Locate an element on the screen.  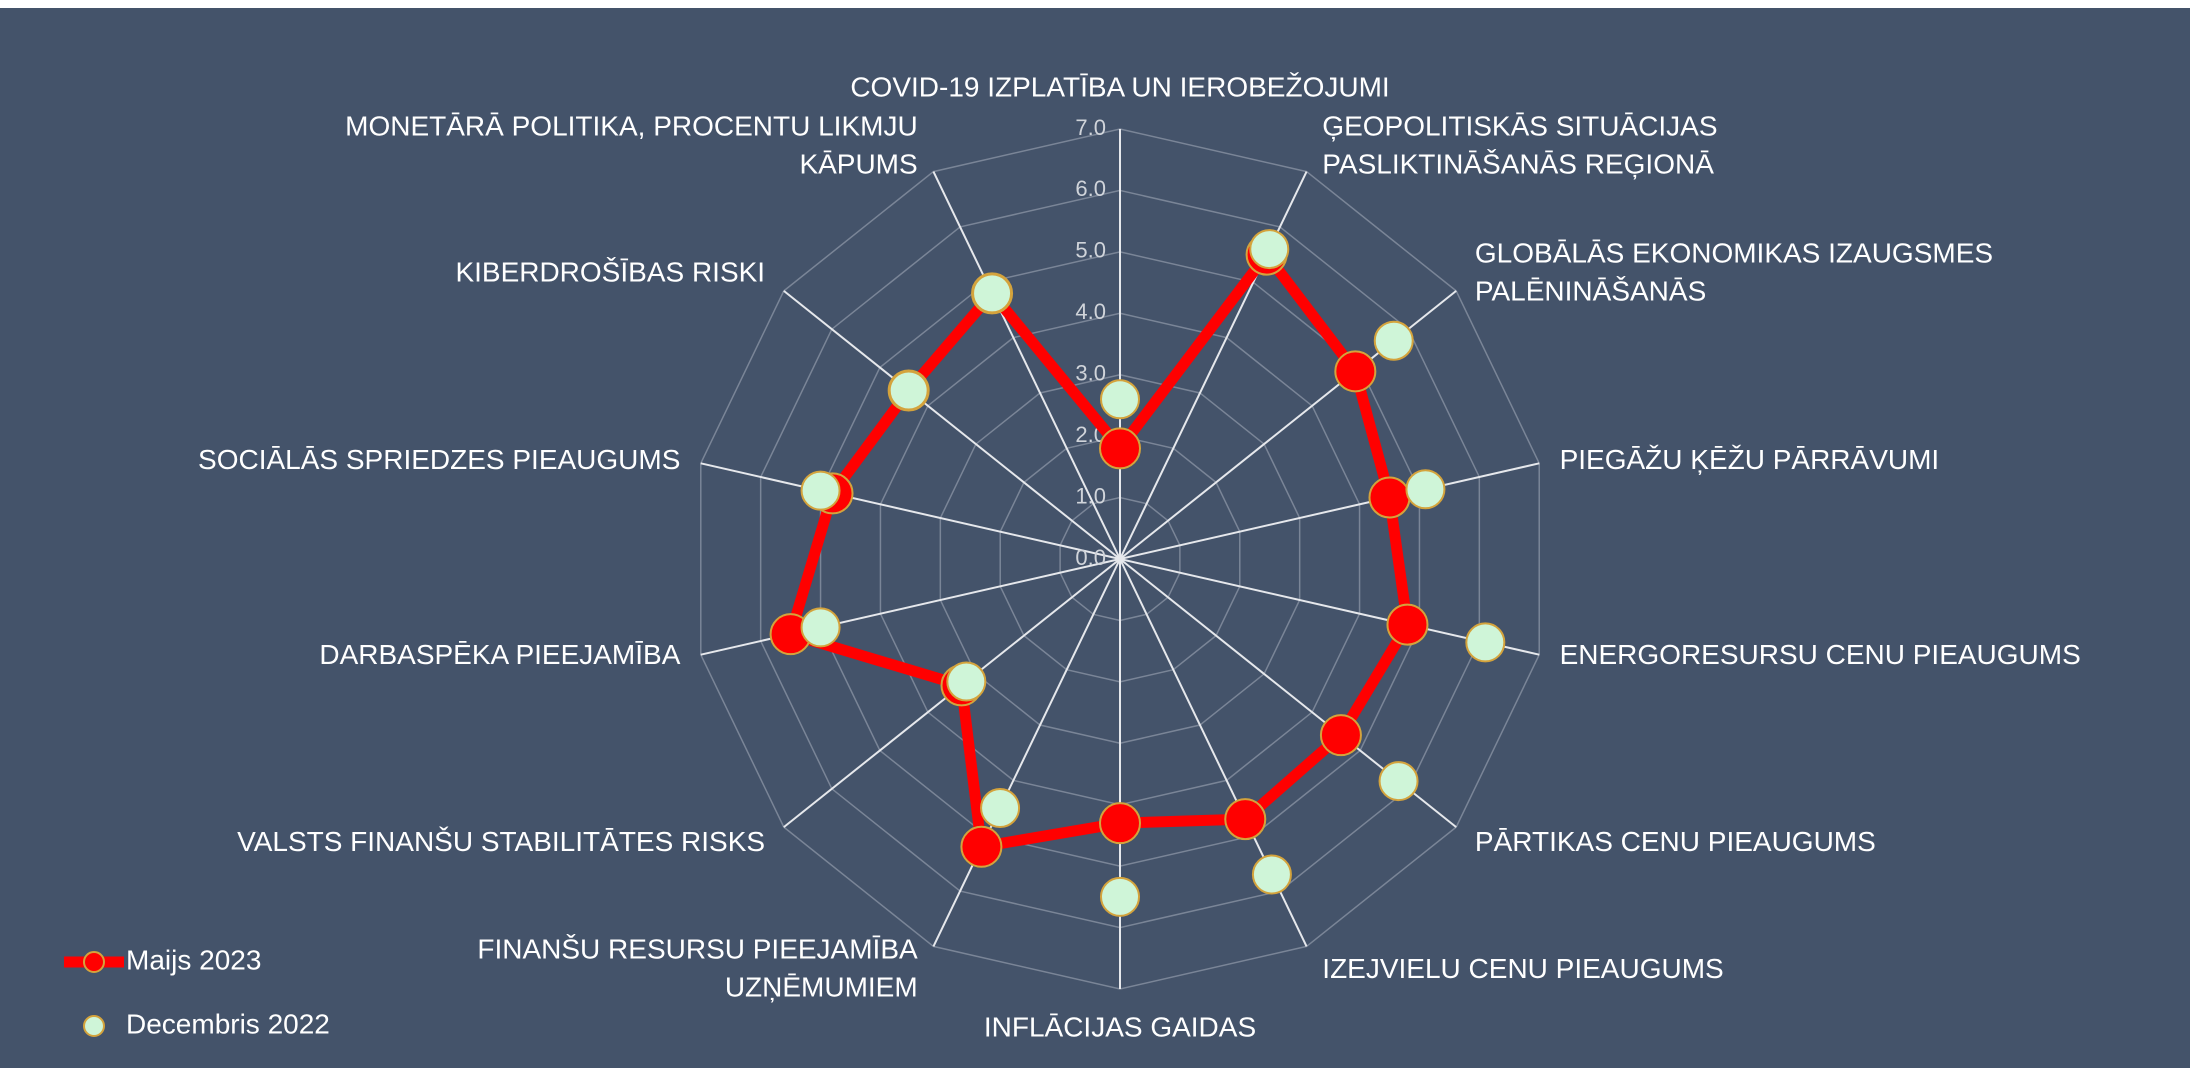
r-tick-label: 1.0 is located at coordinates (1090, 495).